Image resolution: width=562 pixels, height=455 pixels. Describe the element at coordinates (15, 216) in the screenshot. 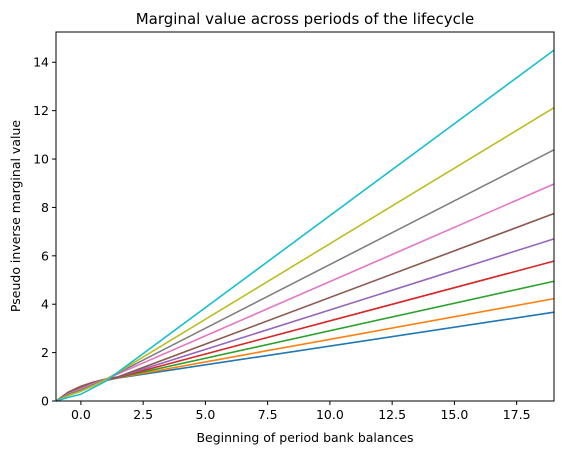

I see `y-axis-label: Pseudo inverse marginal value` at that location.